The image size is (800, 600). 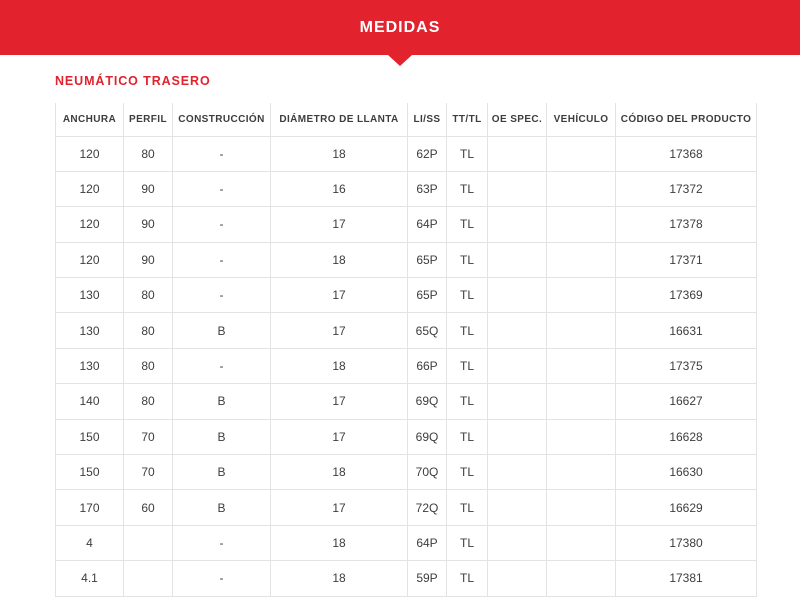 I want to click on table-row: 4 -18 64P TL 17380, so click(x=406, y=543).